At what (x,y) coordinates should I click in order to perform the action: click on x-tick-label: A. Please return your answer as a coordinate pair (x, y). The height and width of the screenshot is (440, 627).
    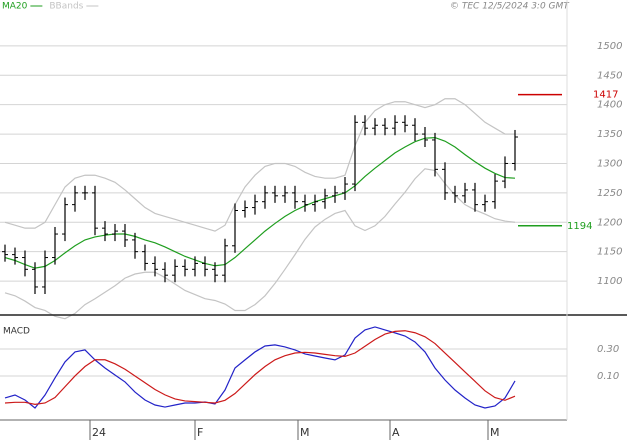
    Looking at the image, I should click on (396, 432).